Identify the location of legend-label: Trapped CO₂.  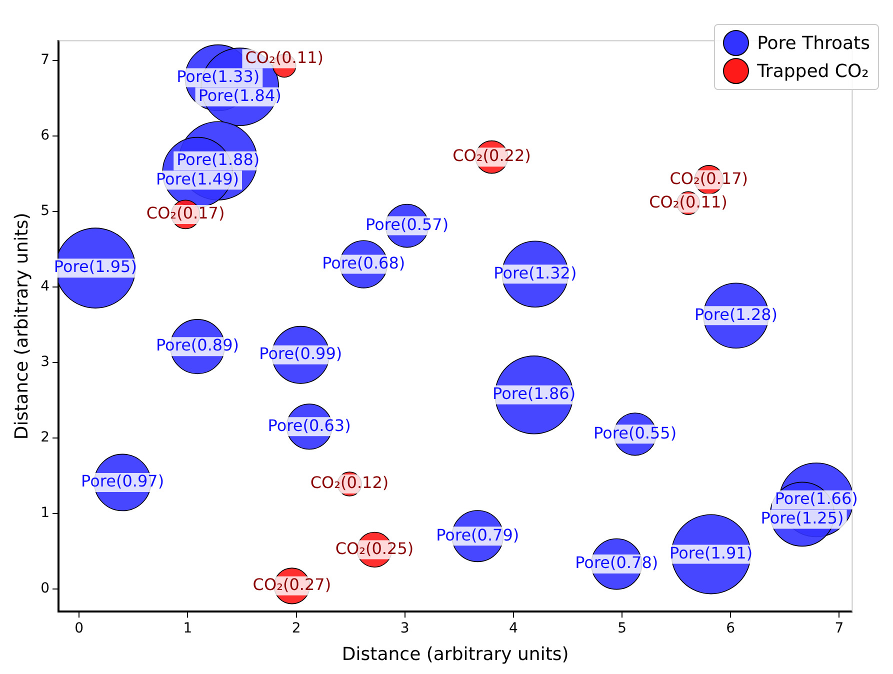
(813, 71).